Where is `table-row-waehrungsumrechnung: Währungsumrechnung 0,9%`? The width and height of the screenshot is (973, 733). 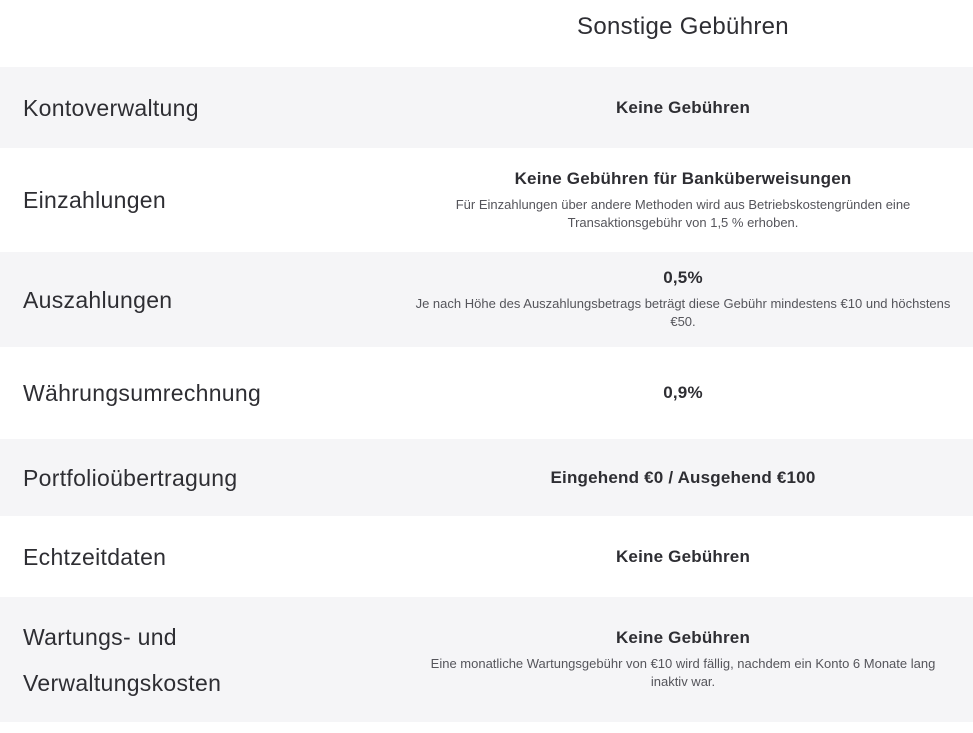 table-row-waehrungsumrechnung: Währungsumrechnung 0,9% is located at coordinates (486, 393).